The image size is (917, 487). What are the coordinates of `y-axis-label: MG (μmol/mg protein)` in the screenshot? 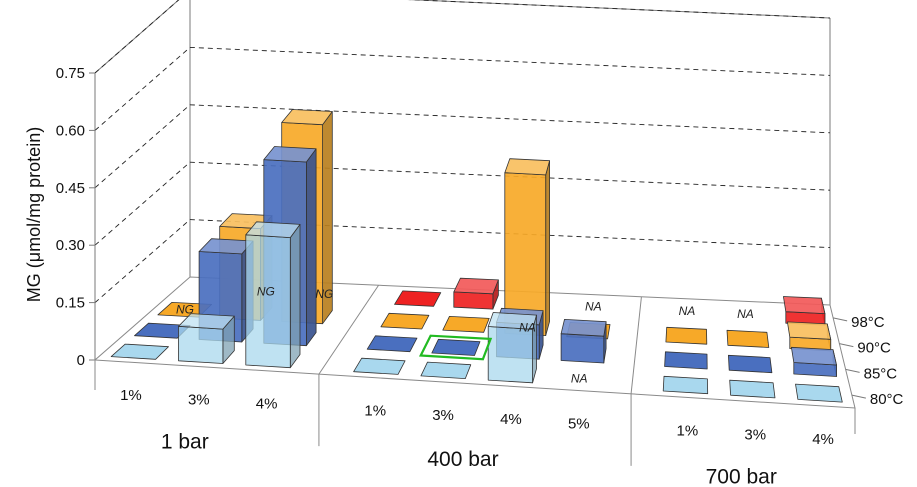 It's located at (34, 214).